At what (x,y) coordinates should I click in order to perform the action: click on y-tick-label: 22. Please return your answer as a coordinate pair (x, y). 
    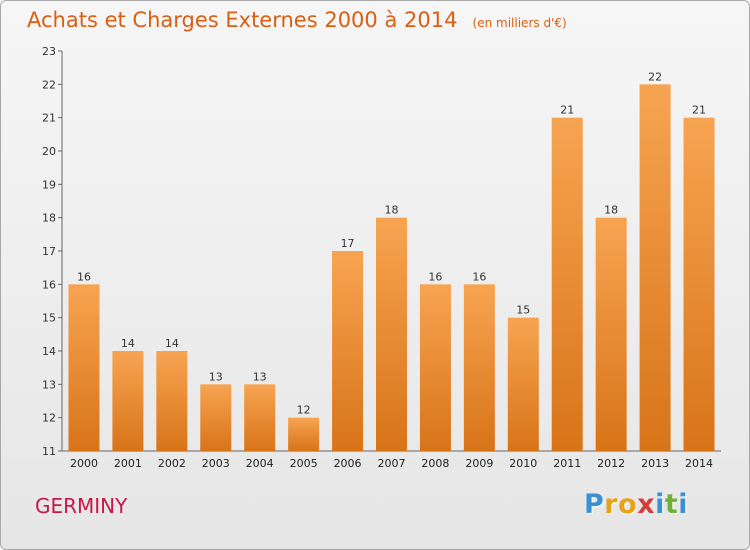
    Looking at the image, I should click on (49, 84).